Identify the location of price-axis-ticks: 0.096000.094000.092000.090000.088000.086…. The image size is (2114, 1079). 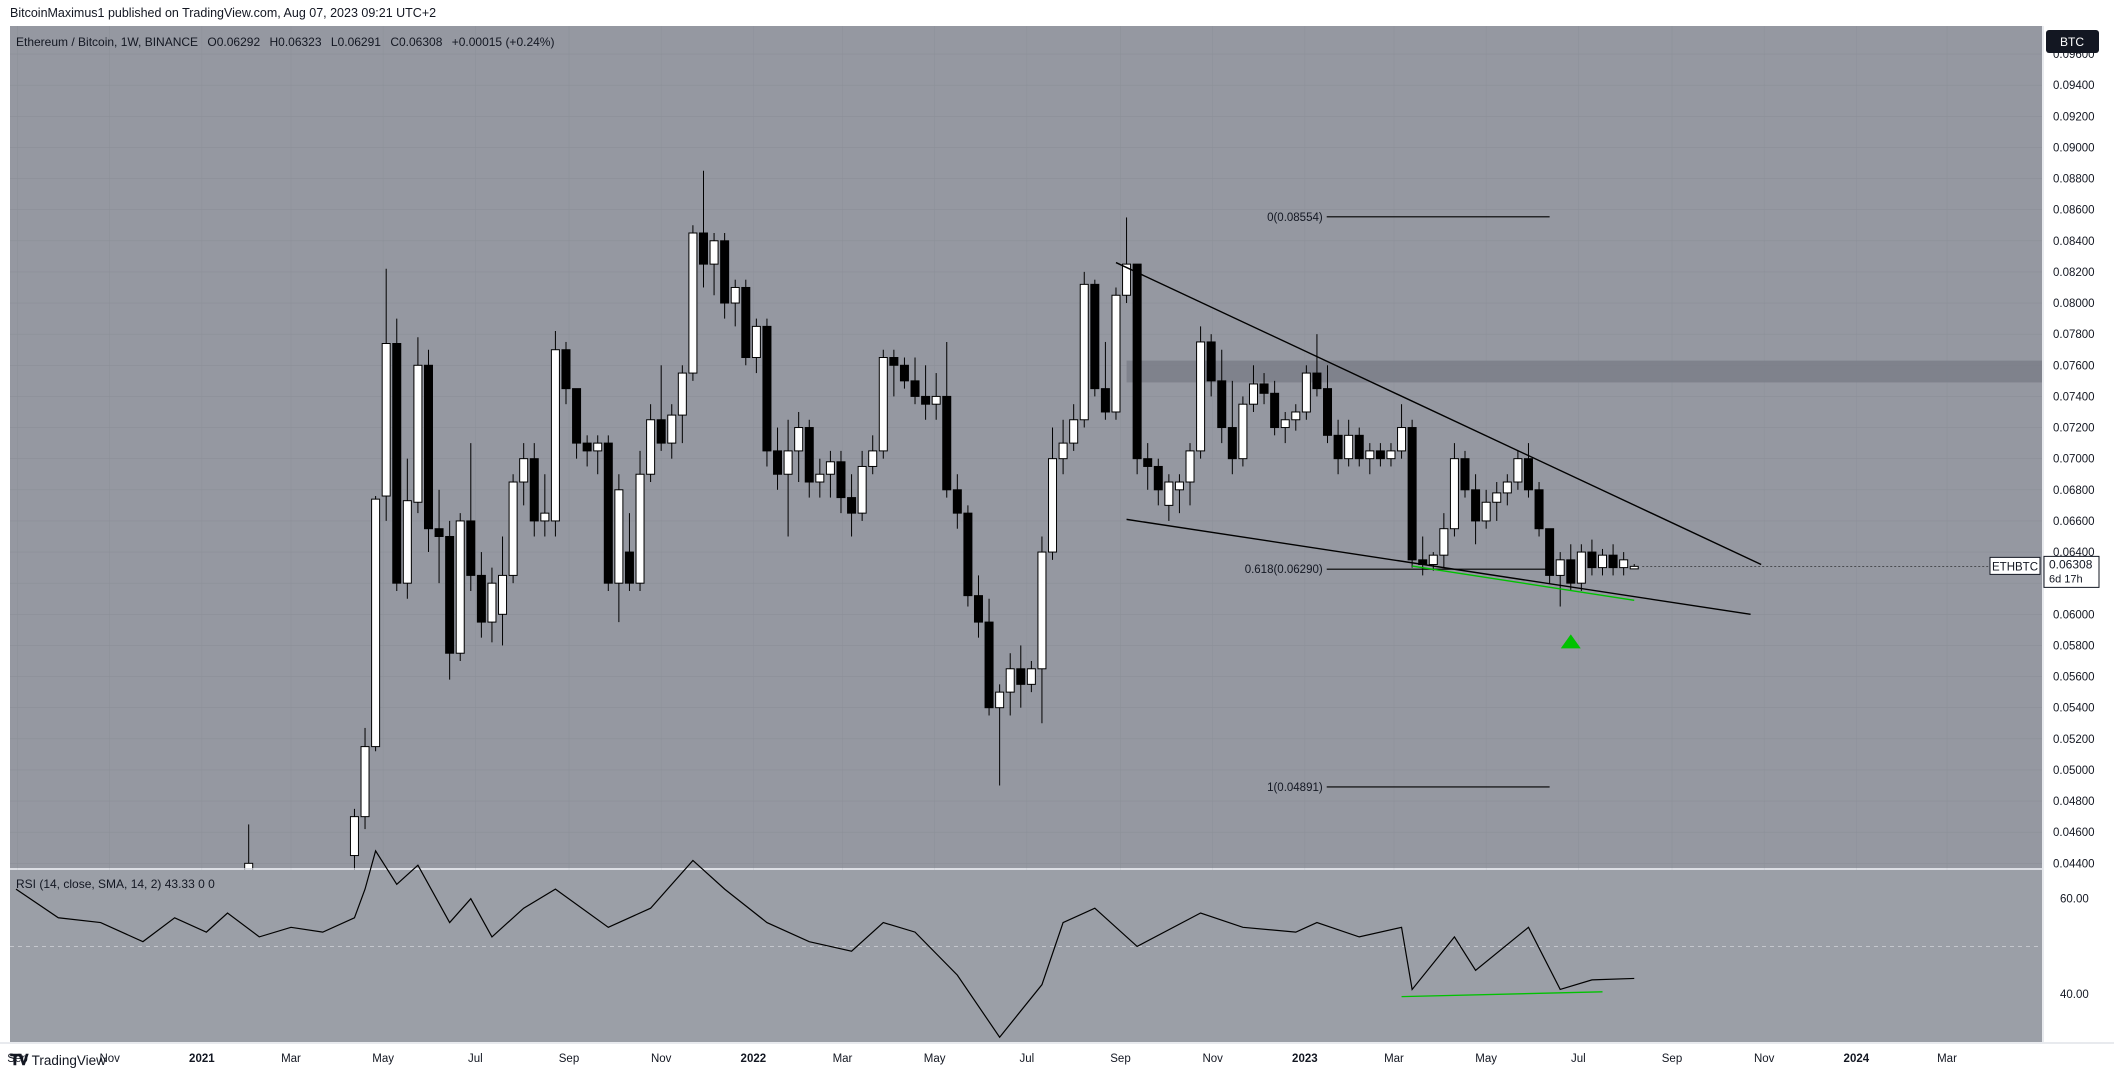
(2074, 459).